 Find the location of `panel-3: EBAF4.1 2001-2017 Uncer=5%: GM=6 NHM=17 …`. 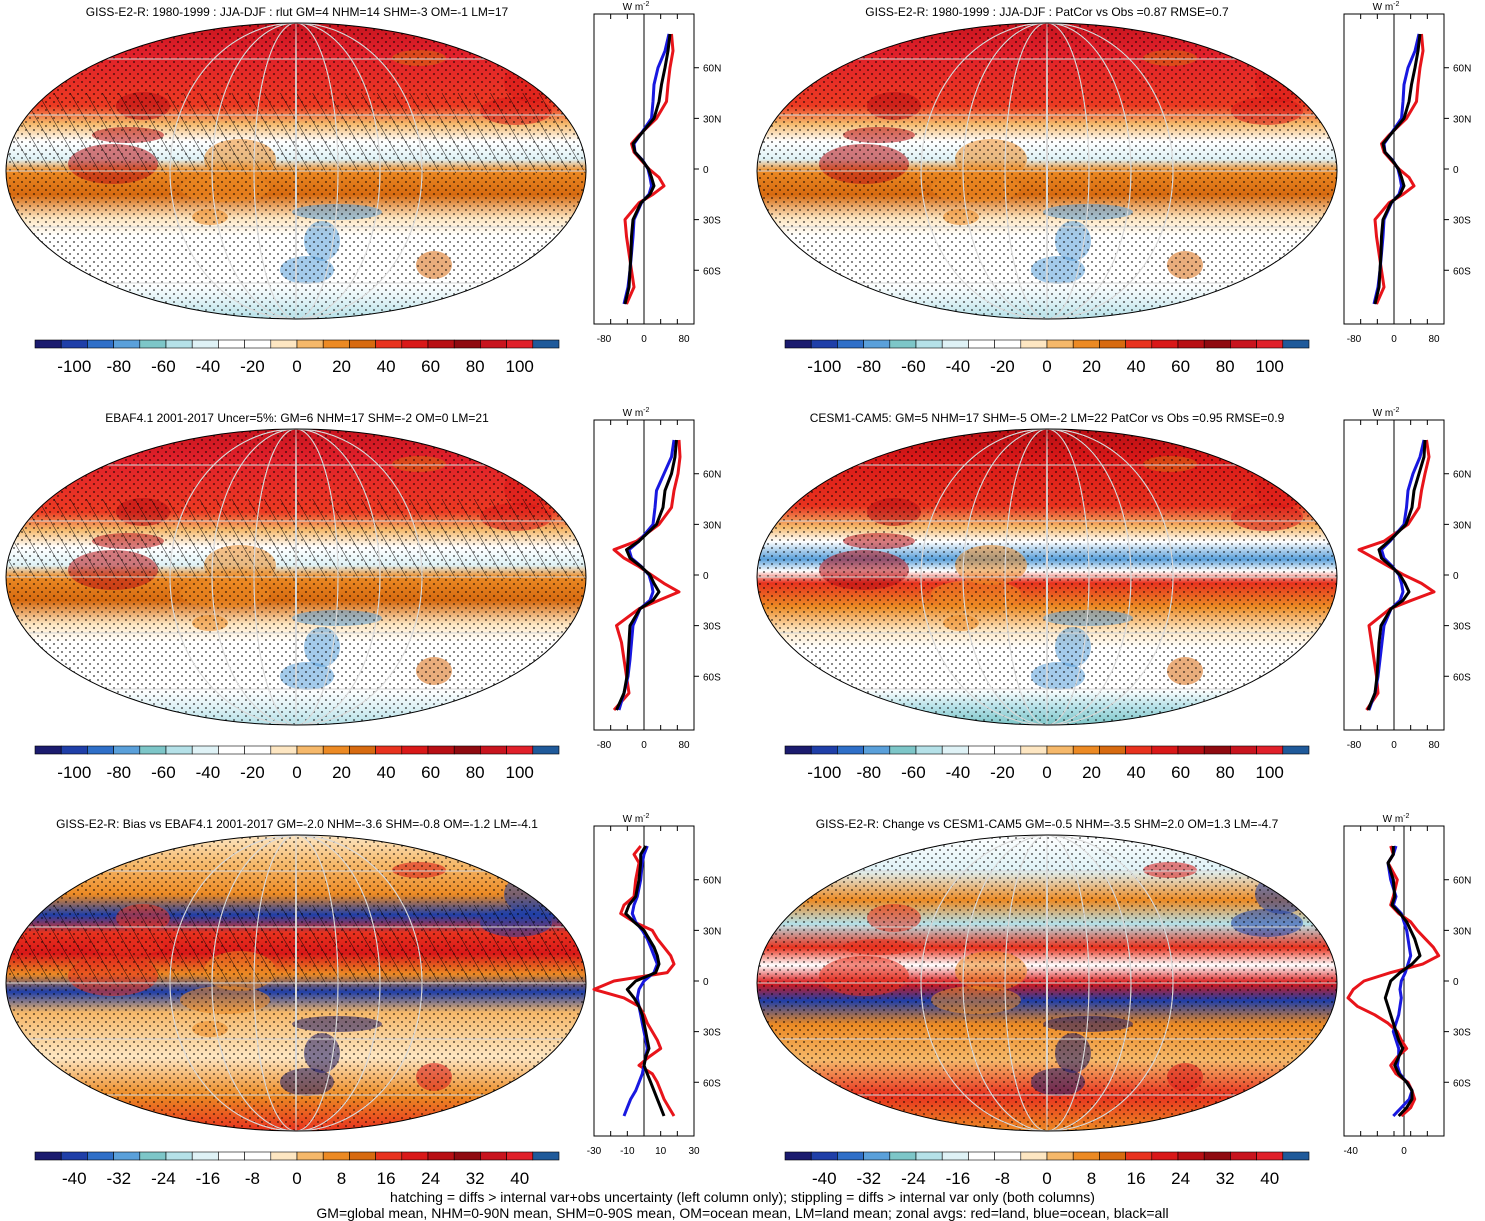

panel-3: EBAF4.1 2001-2017 Uncer=5%: GM=6 NHM=17 … is located at coordinates (363, 594).